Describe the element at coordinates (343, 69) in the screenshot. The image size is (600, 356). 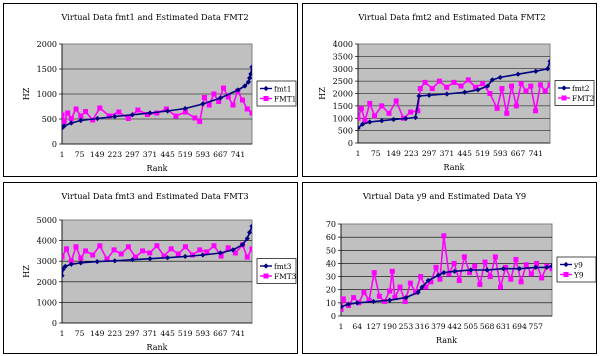
I see `y-tick-label: 3000` at that location.